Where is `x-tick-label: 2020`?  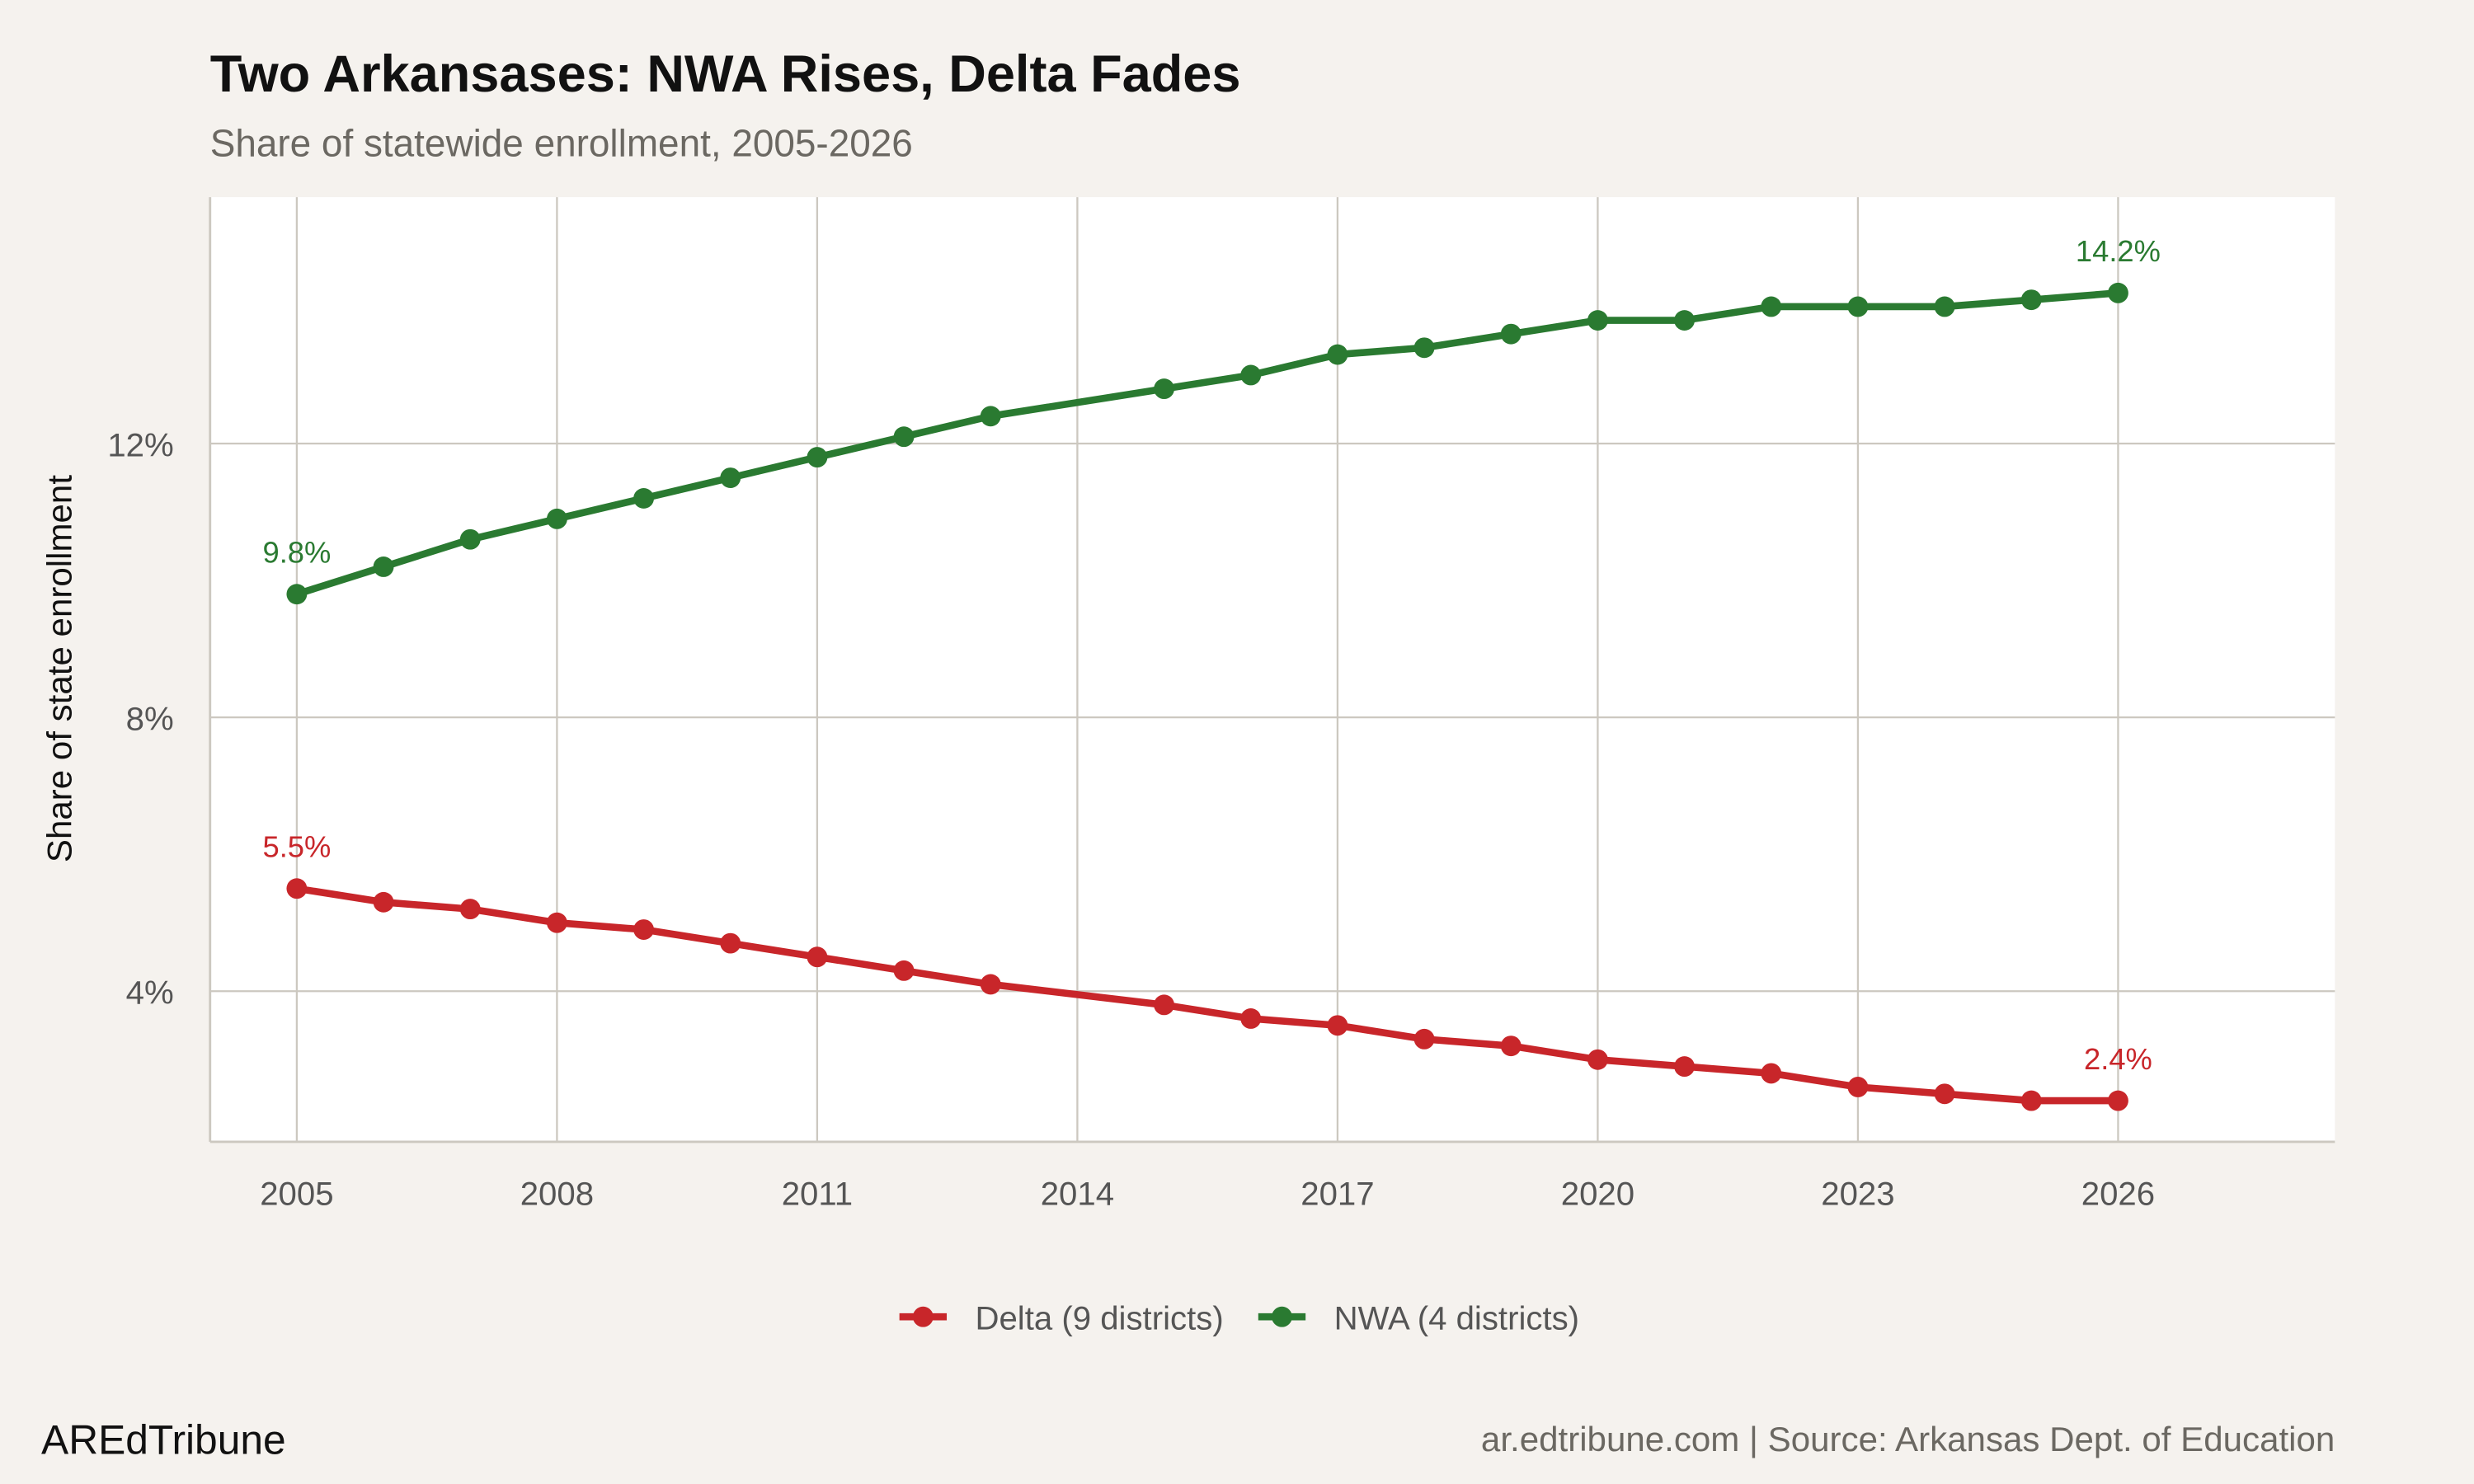 x-tick-label: 2020 is located at coordinates (1597, 1193).